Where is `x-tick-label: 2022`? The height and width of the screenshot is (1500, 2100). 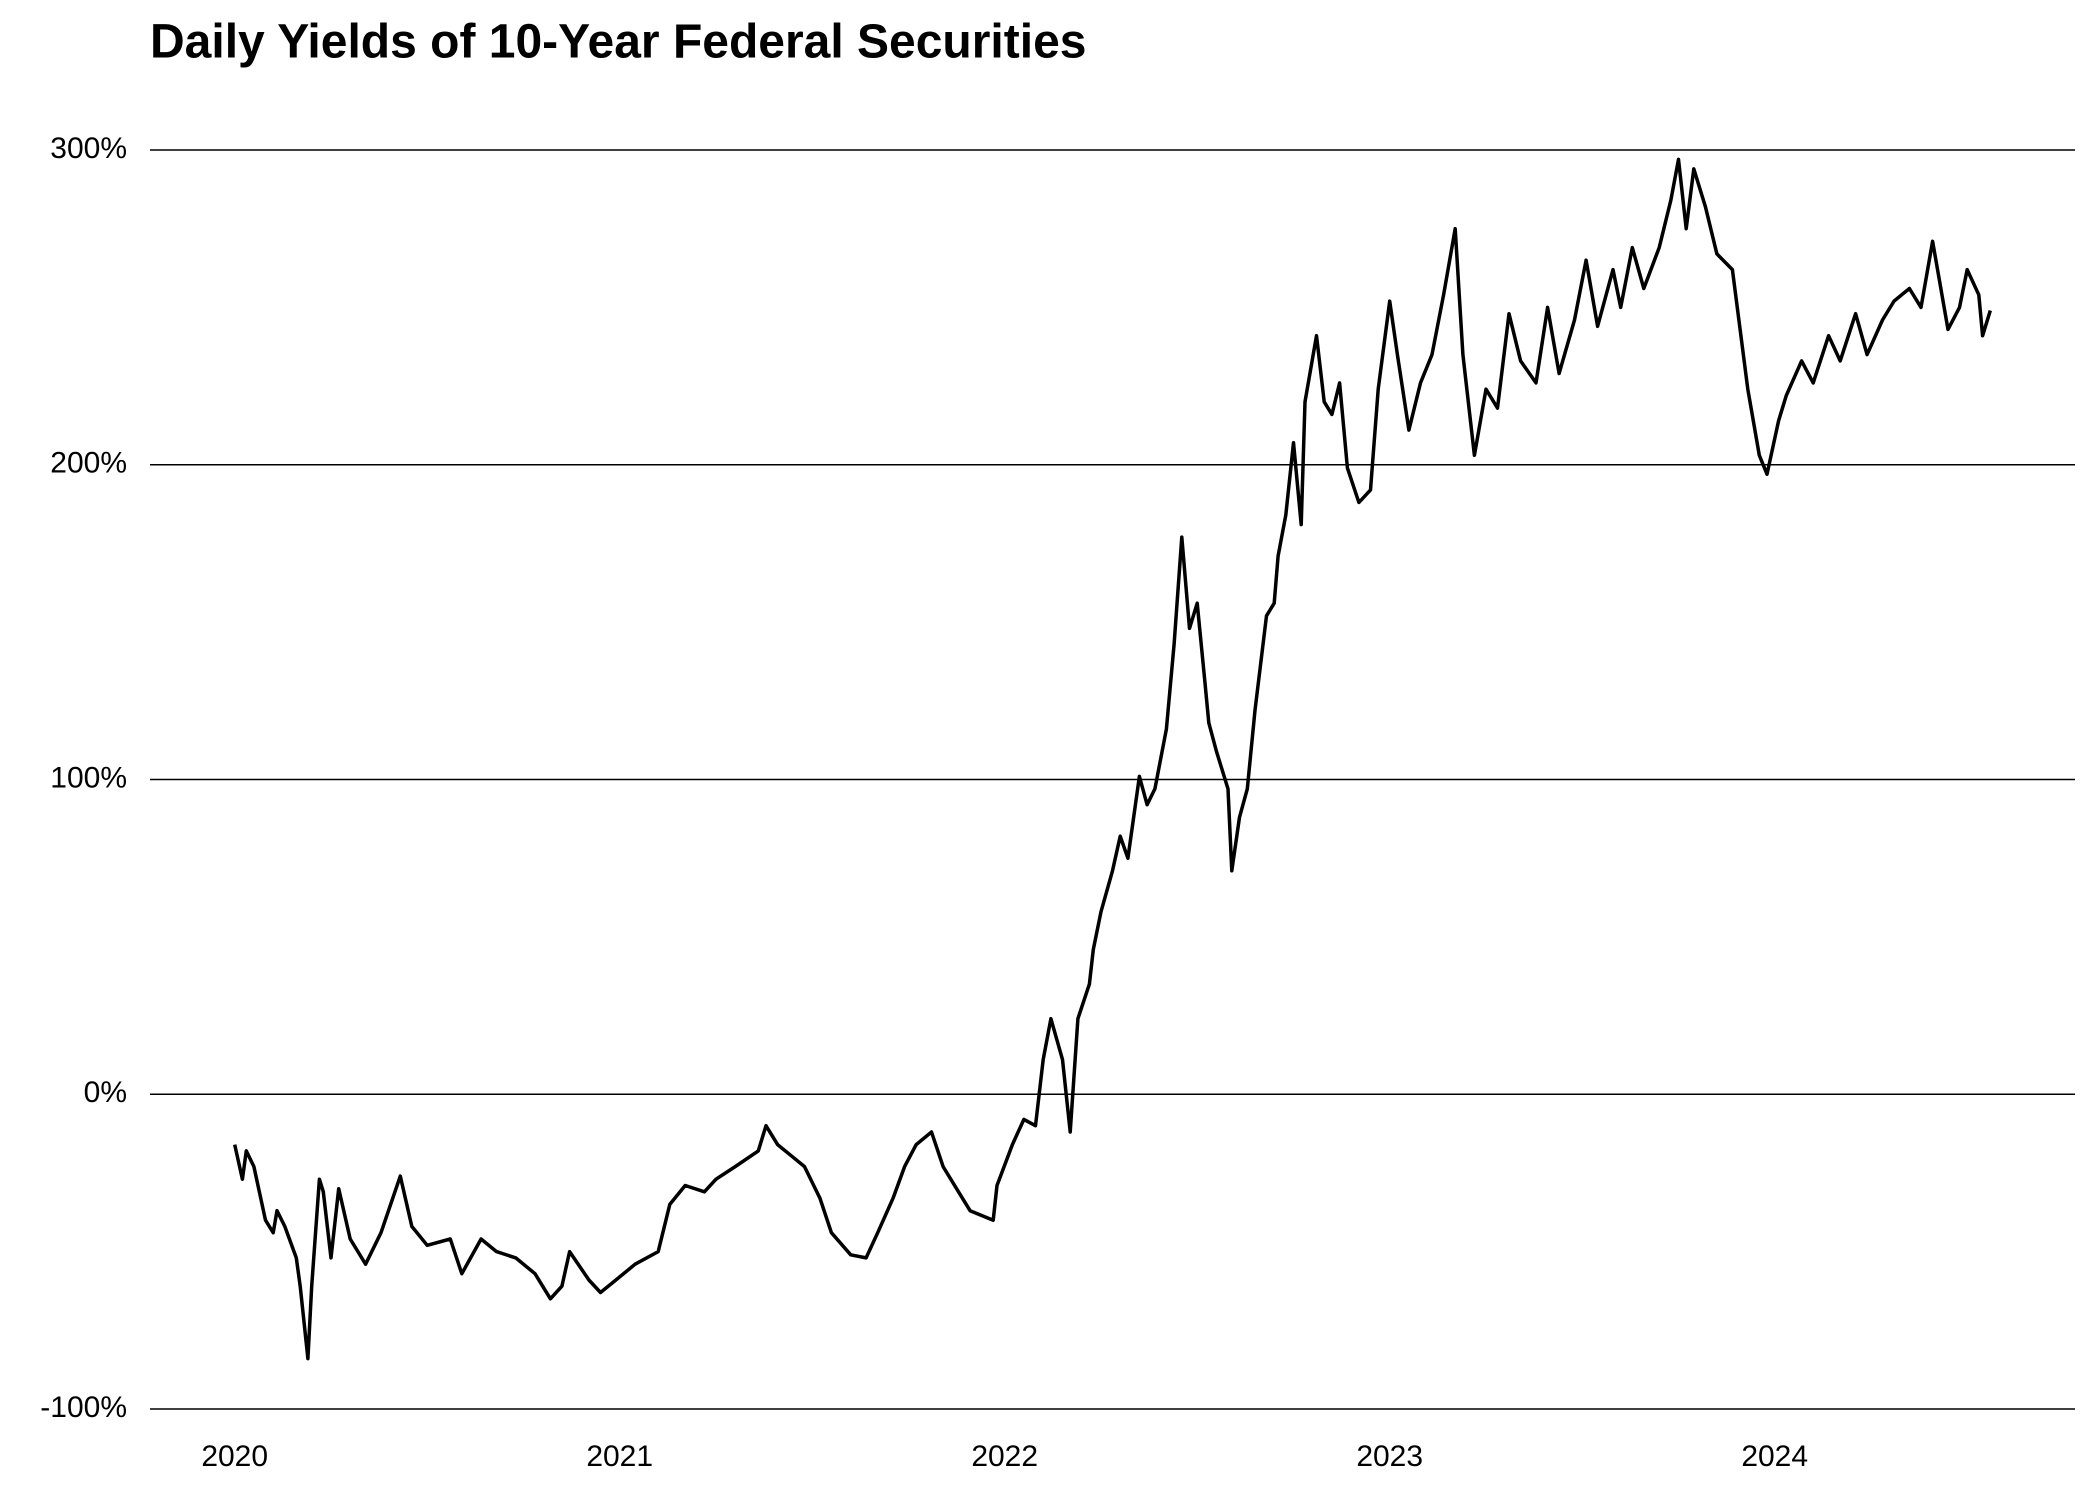 x-tick-label: 2022 is located at coordinates (1004, 1456).